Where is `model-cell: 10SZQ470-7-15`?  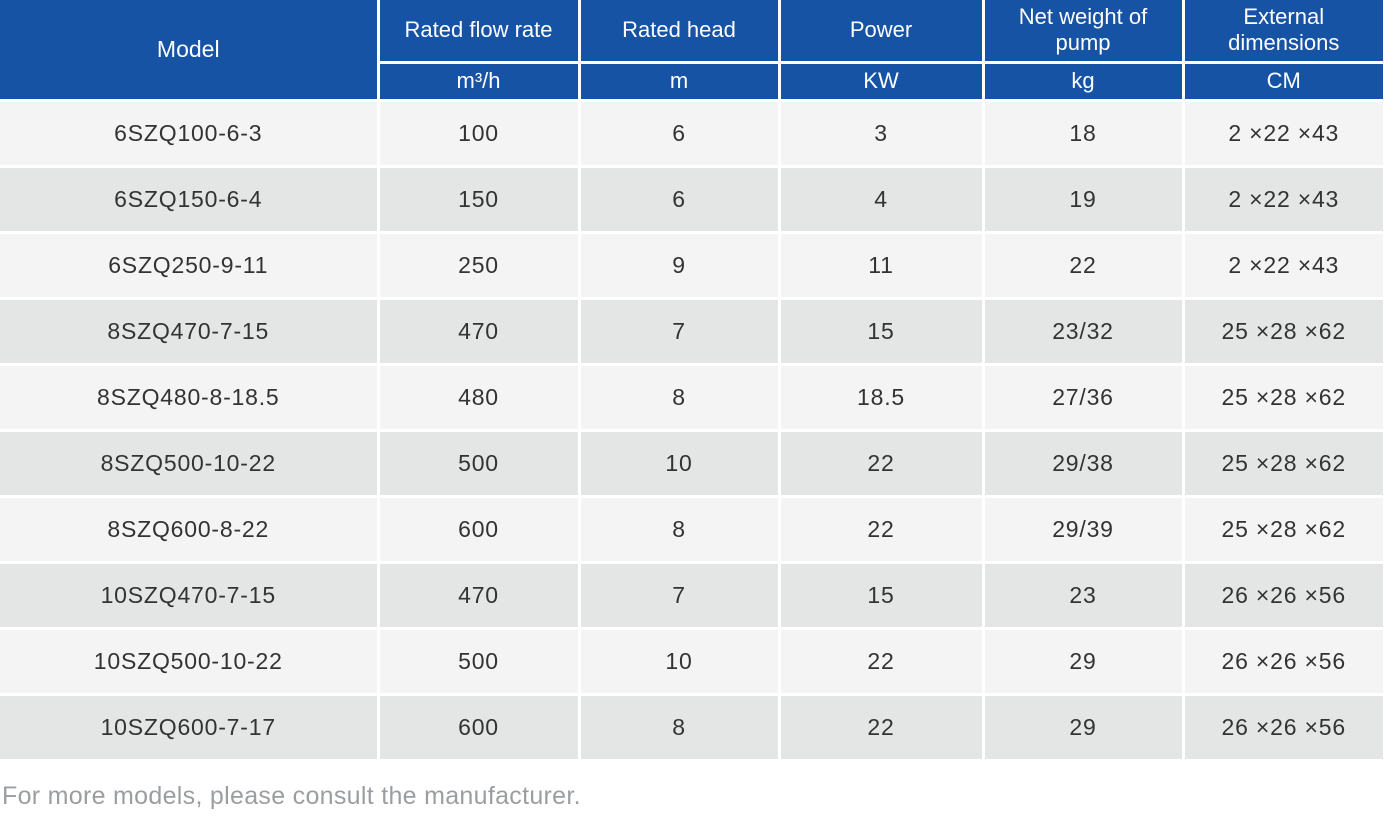
model-cell: 10SZQ470-7-15 is located at coordinates (190, 595).